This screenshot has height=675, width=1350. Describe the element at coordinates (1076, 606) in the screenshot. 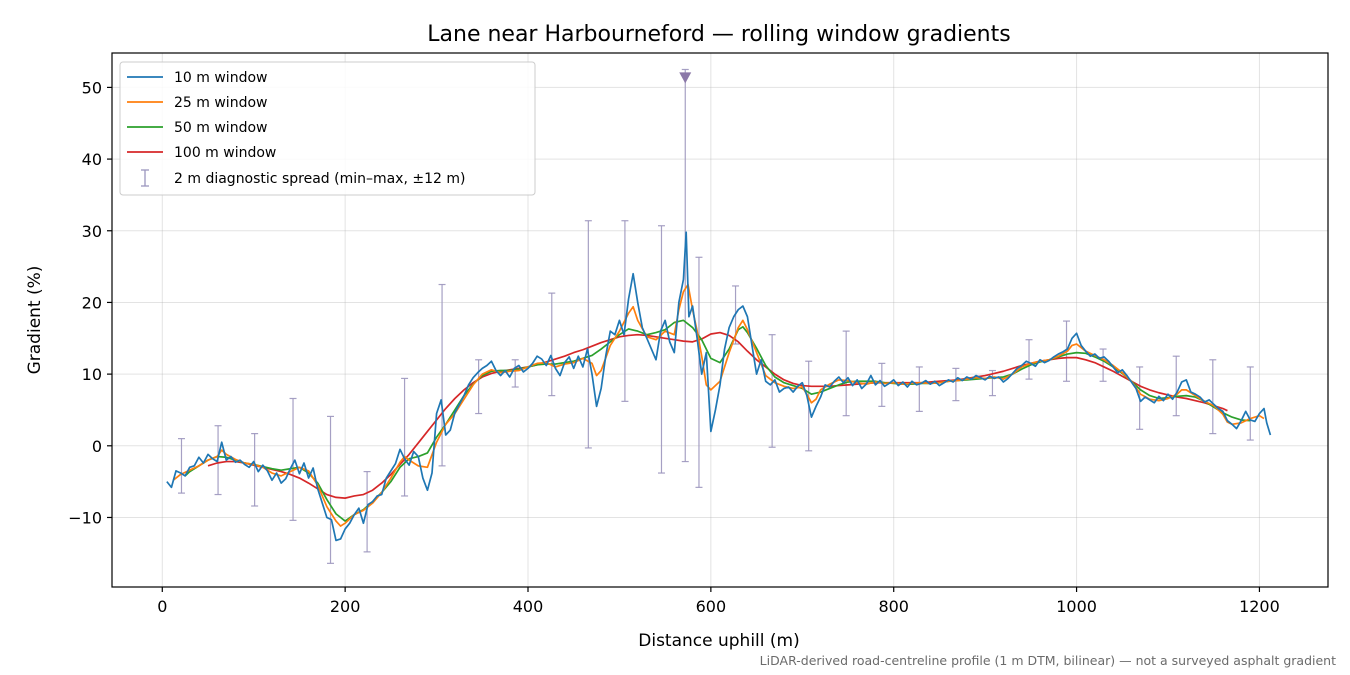

I see `x-tick-label: 1000` at that location.